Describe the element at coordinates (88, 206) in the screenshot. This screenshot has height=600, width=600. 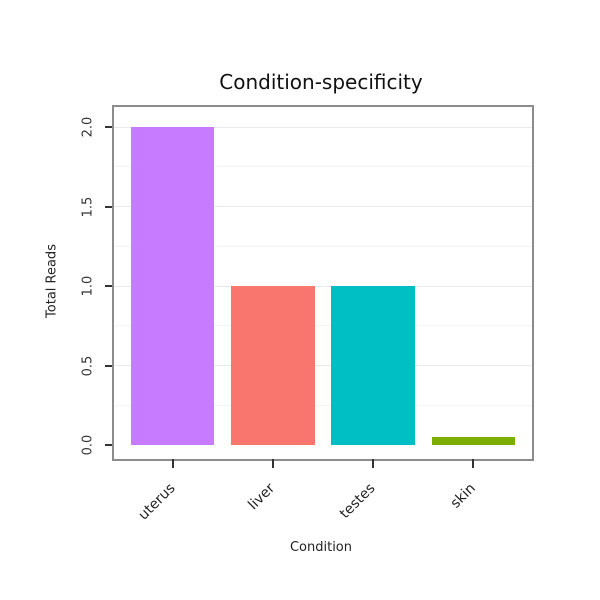
I see `y-tick-label: 1.5` at that location.